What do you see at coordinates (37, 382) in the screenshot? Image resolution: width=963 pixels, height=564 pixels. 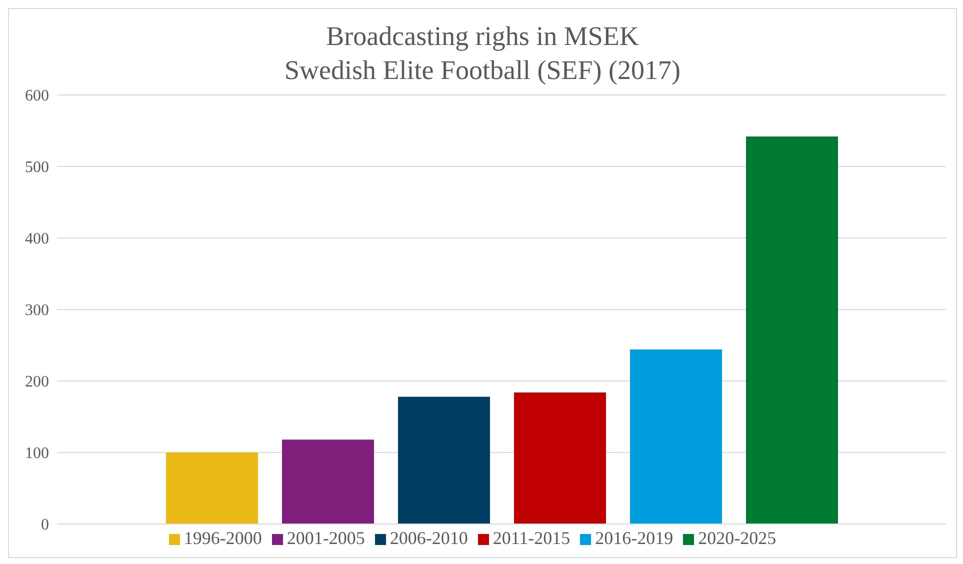 I see `y-tick-label: 200` at bounding box center [37, 382].